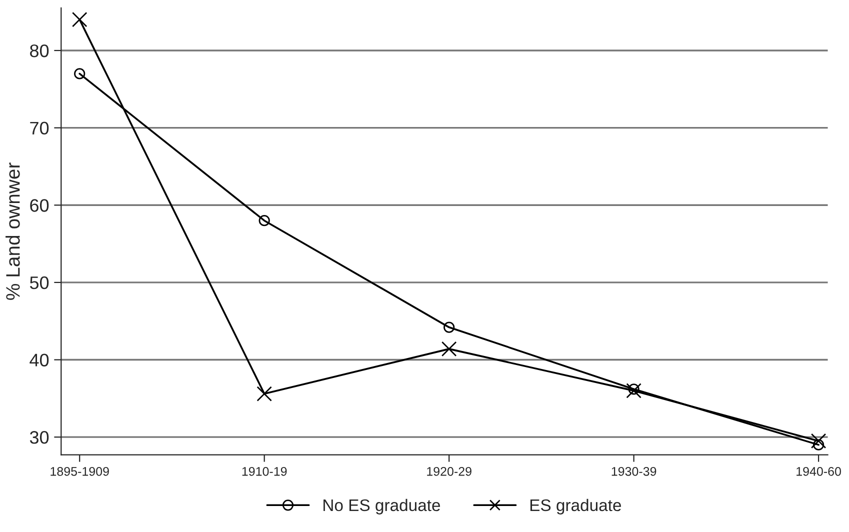  I want to click on y-axis-title: % Land ownwer, so click(13, 231).